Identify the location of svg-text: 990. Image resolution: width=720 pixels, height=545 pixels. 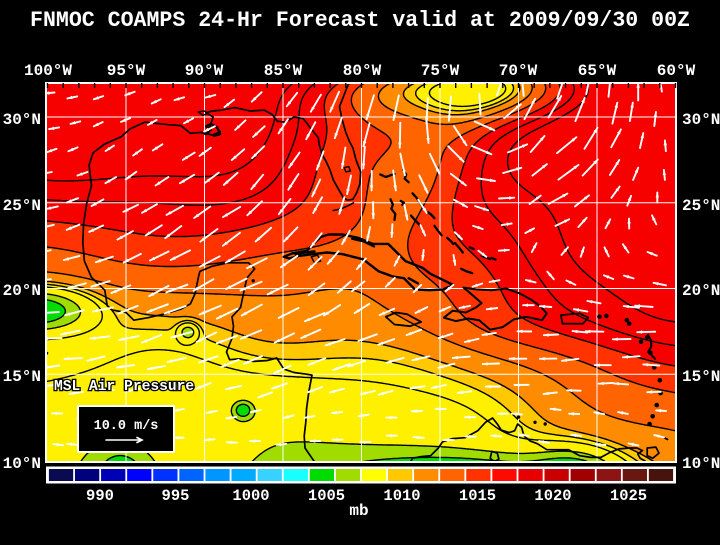
(100, 496).